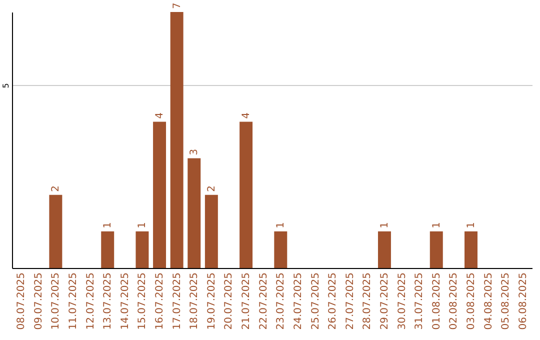 Image resolution: width=540 pixels, height=340 pixels. What do you see at coordinates (229, 301) in the screenshot?
I see `x-tick-label: 20.07.2025` at bounding box center [229, 301].